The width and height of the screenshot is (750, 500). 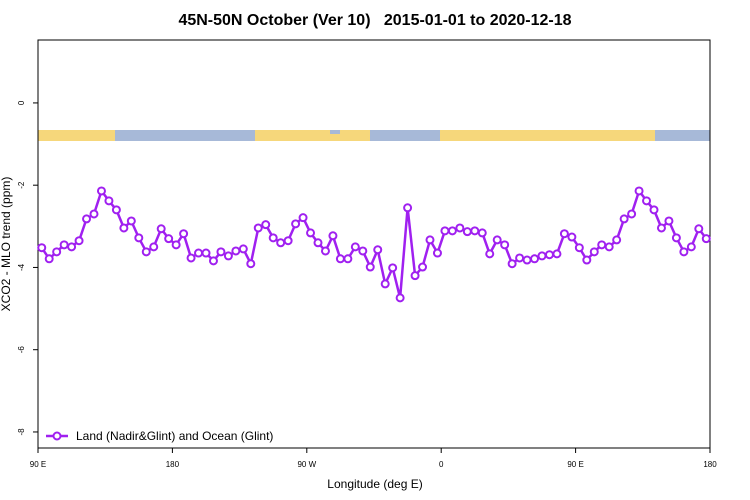 What do you see at coordinates (306, 464) in the screenshot?
I see `x-tick-label: 90 W` at bounding box center [306, 464].